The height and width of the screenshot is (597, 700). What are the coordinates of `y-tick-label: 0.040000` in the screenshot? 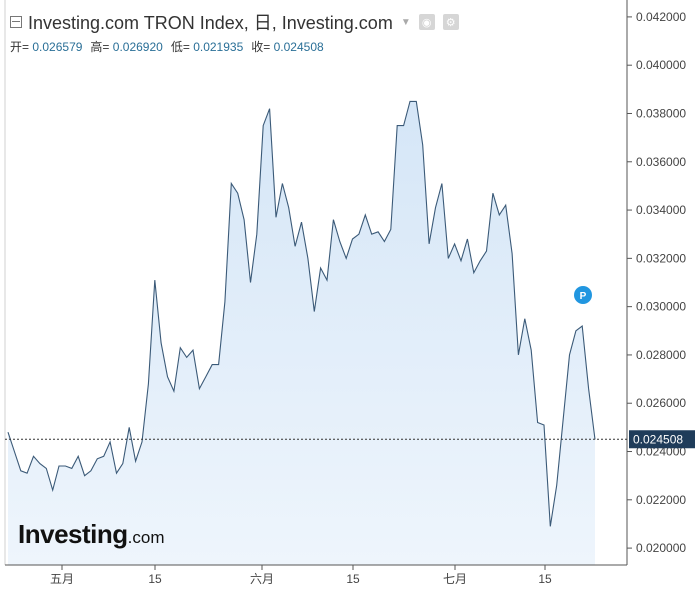 It's located at (661, 65).